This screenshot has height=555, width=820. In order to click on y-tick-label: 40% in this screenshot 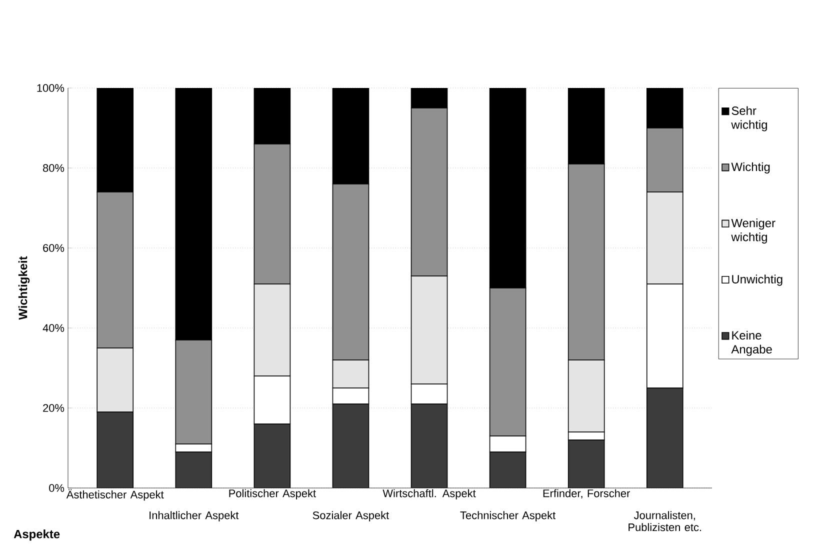, I will do `click(53, 328)`.